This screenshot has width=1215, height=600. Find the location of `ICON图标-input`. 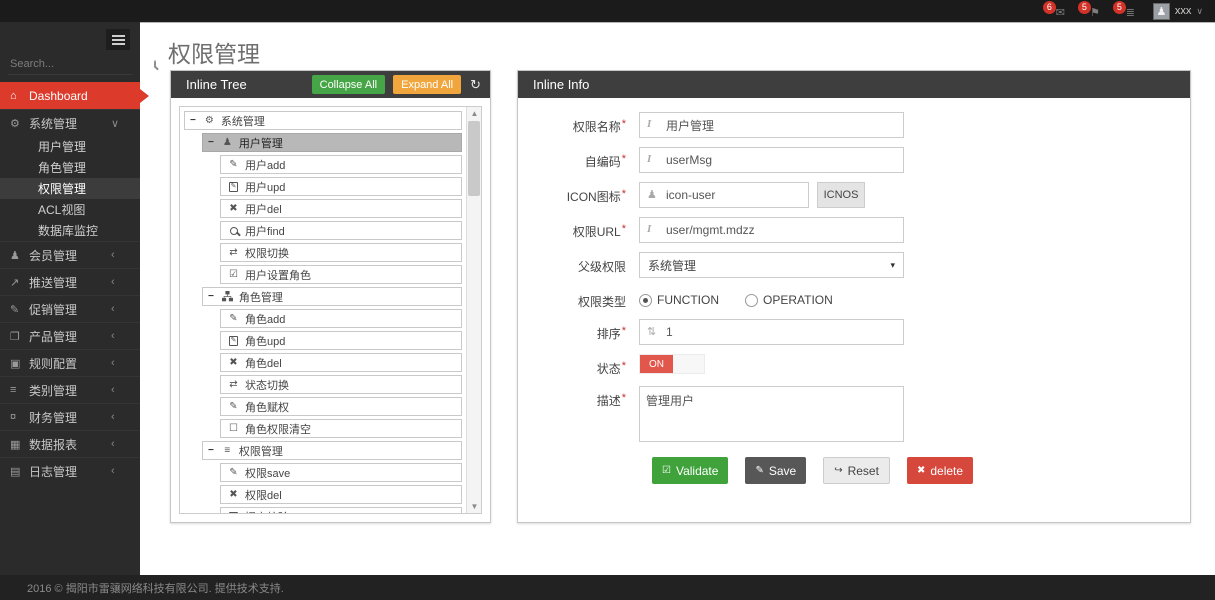

ICON图标-input is located at coordinates (724, 195).